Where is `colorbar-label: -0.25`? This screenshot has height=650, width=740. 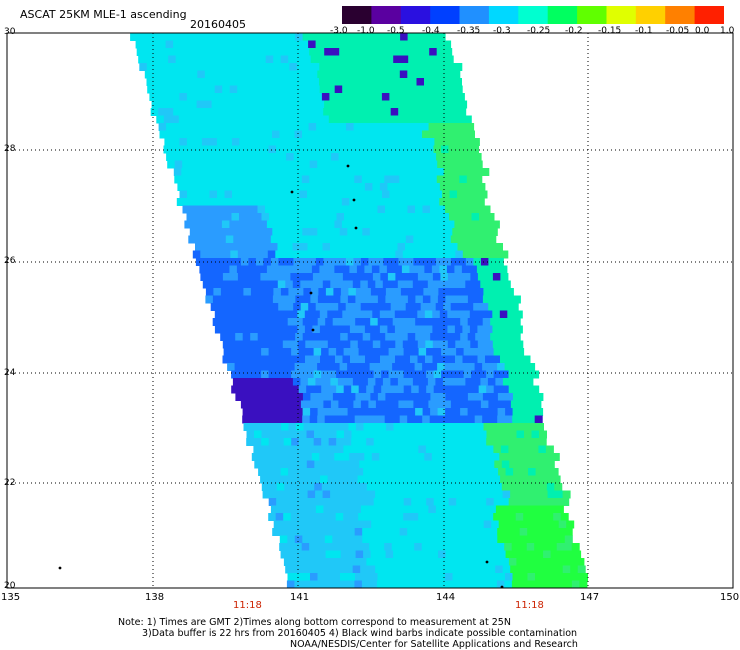 colorbar-label: -0.25 is located at coordinates (539, 31).